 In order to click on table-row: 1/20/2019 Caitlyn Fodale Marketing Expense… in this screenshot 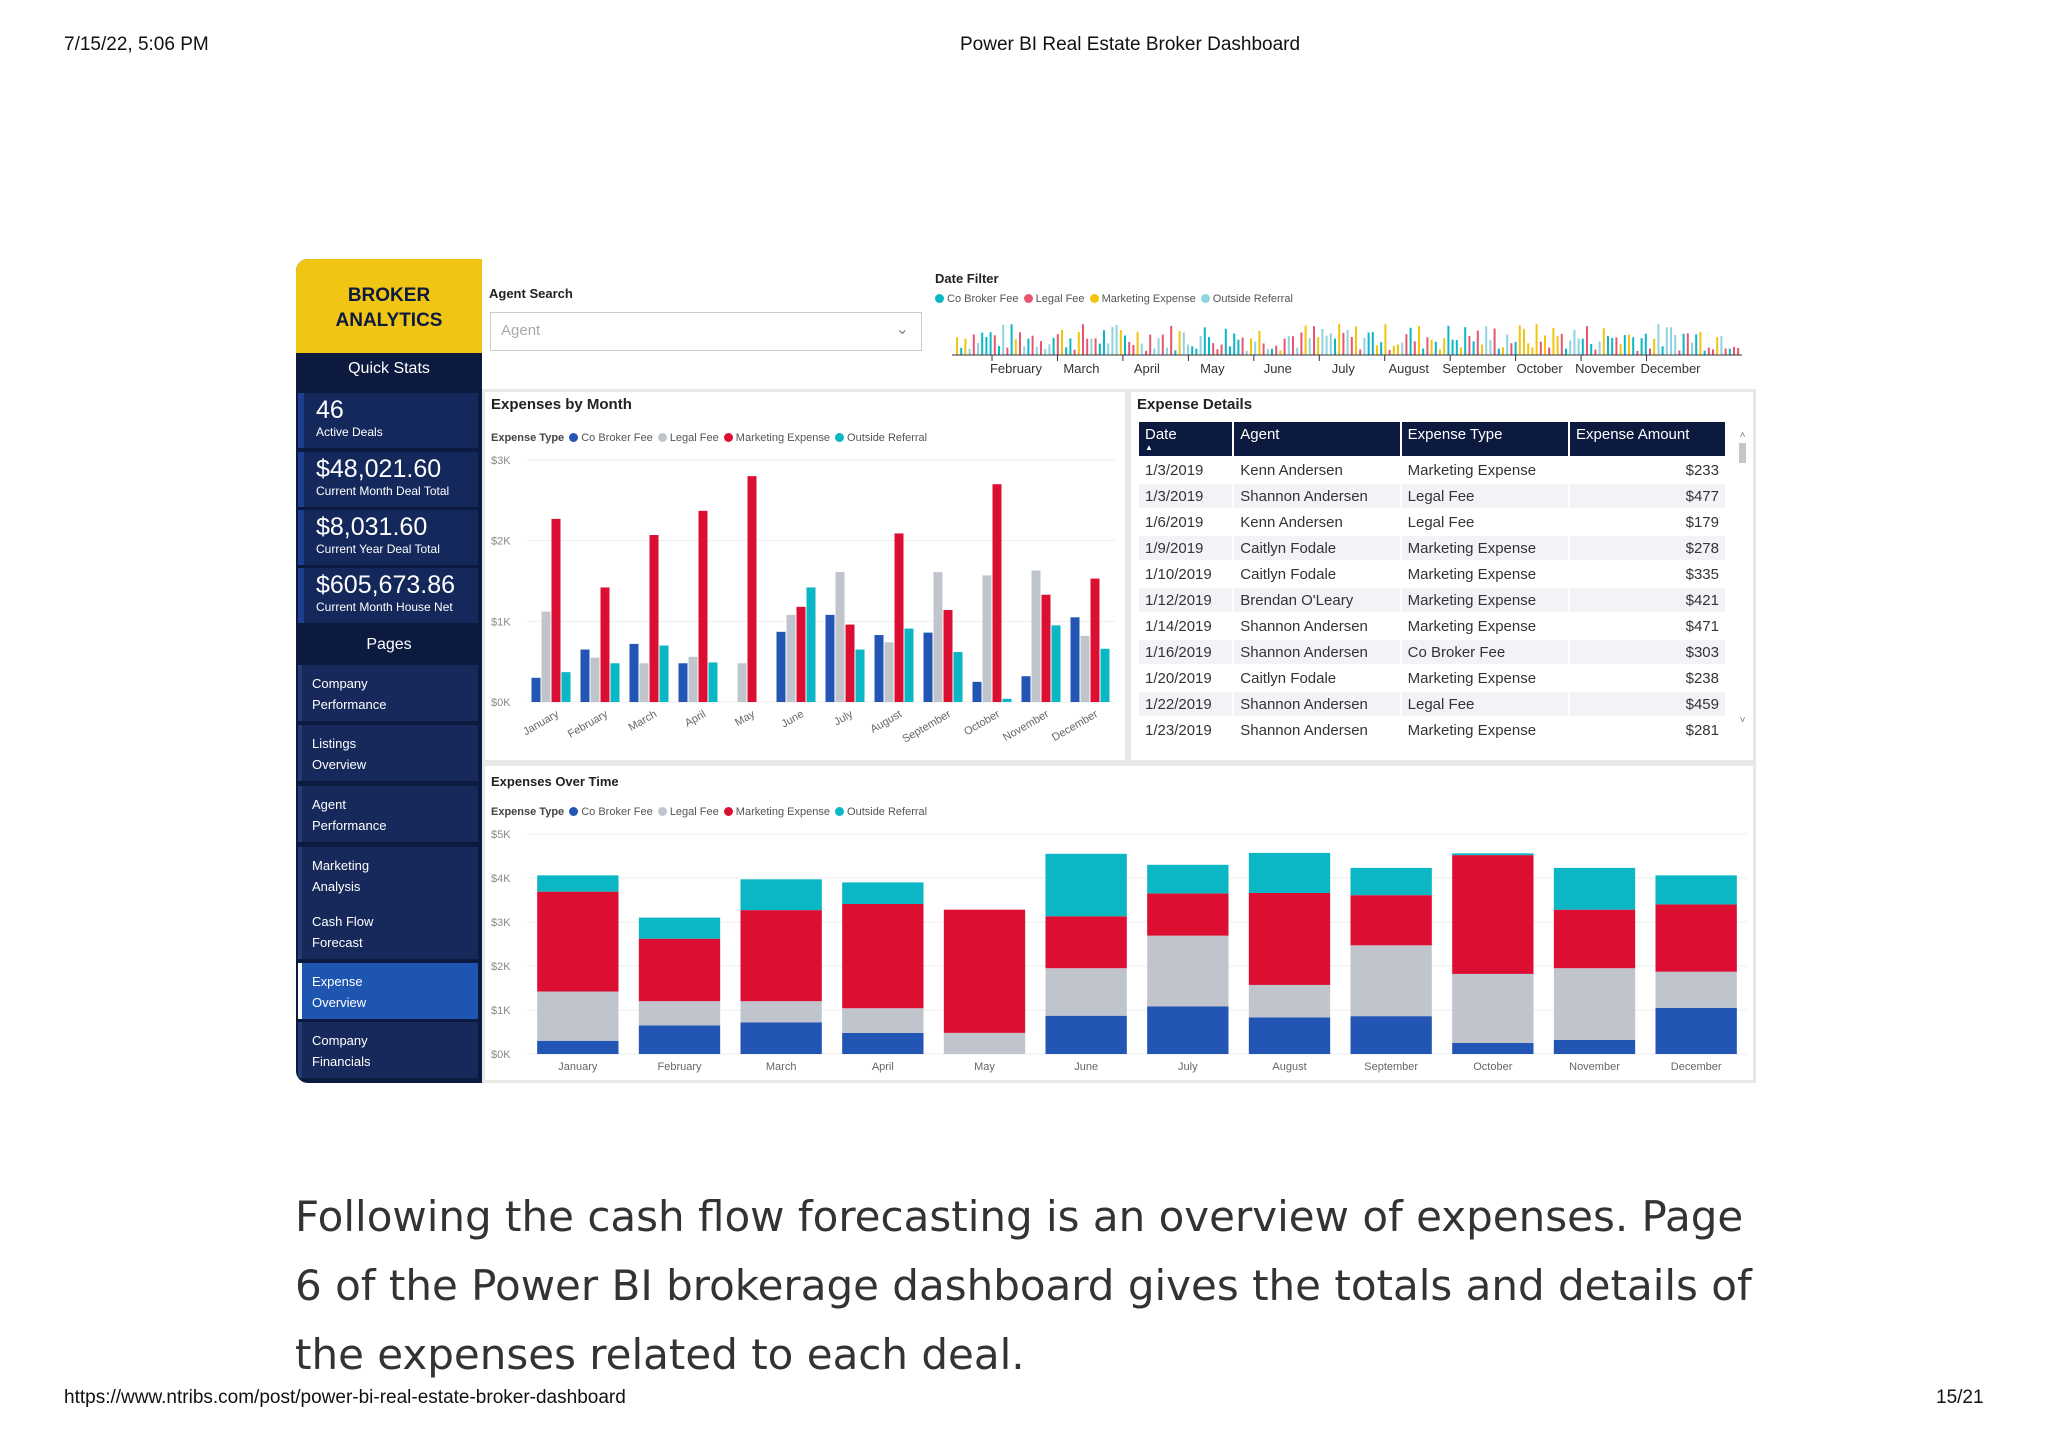, I will do `click(1432, 678)`.